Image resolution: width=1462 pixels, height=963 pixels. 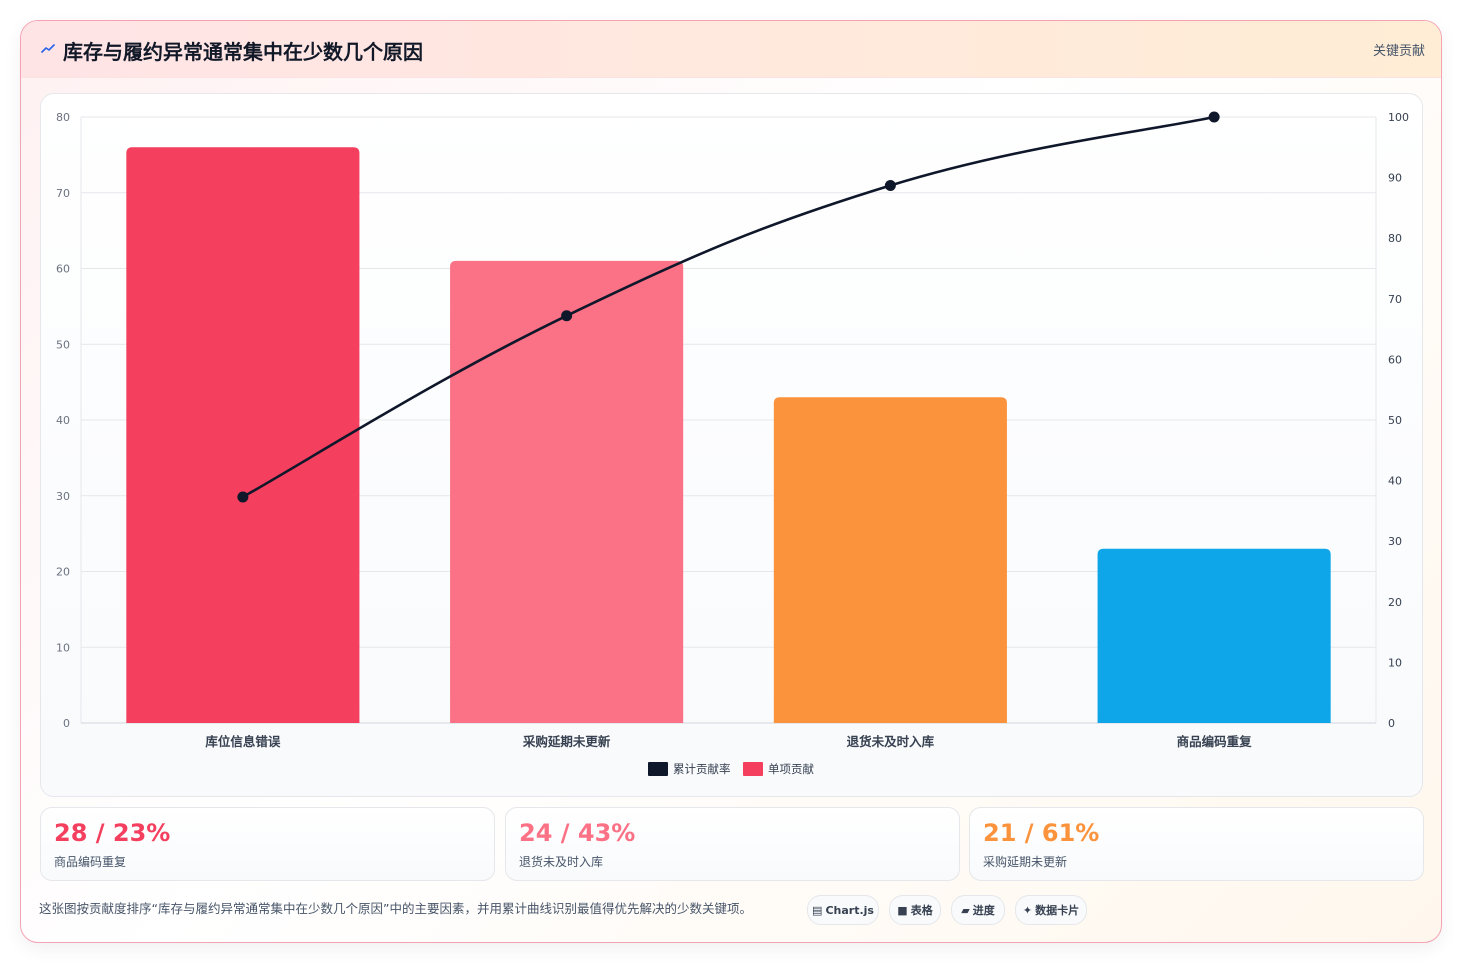 What do you see at coordinates (1196, 844) in the screenshot?
I see `stat-card-3: 21 / 61% 采购延期未更新` at bounding box center [1196, 844].